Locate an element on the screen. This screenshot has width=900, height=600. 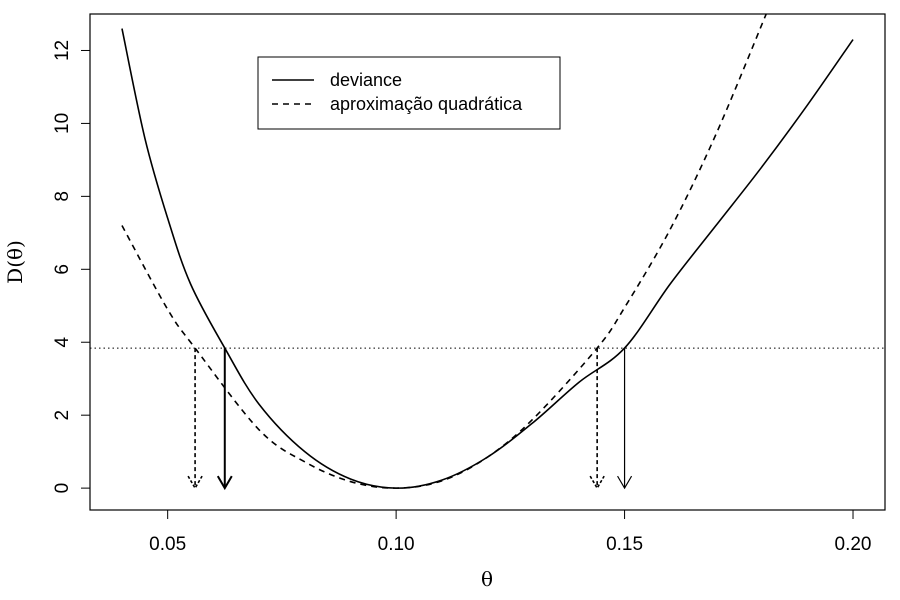
arrows-layer is located at coordinates (410, 419).